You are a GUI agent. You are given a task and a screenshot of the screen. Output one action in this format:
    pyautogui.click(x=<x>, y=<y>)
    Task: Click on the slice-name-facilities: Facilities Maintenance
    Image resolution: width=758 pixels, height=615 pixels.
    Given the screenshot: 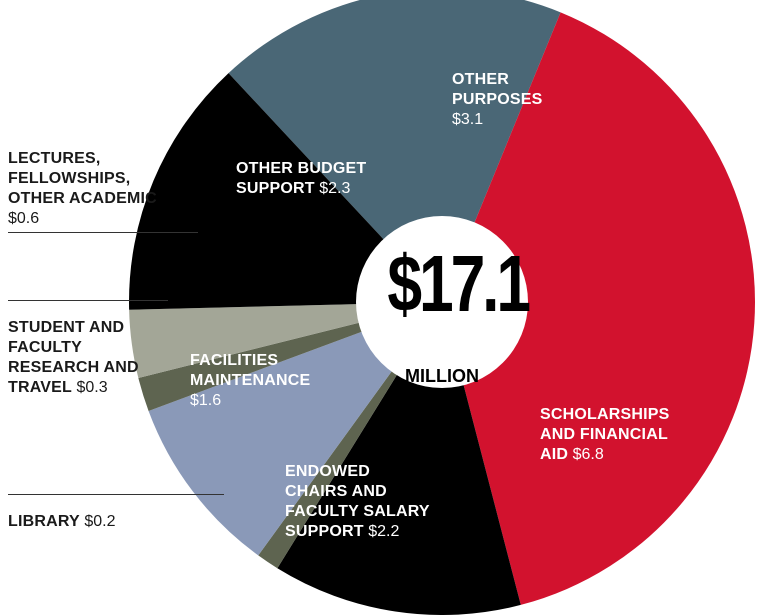 What is the action you would take?
    pyautogui.click(x=250, y=370)
    